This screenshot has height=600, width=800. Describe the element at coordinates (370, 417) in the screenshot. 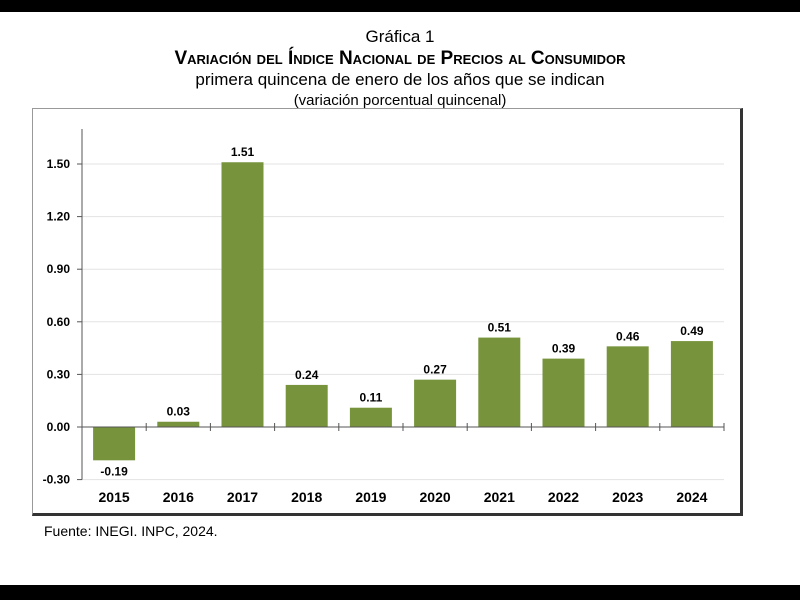

I see `bar-2019` at that location.